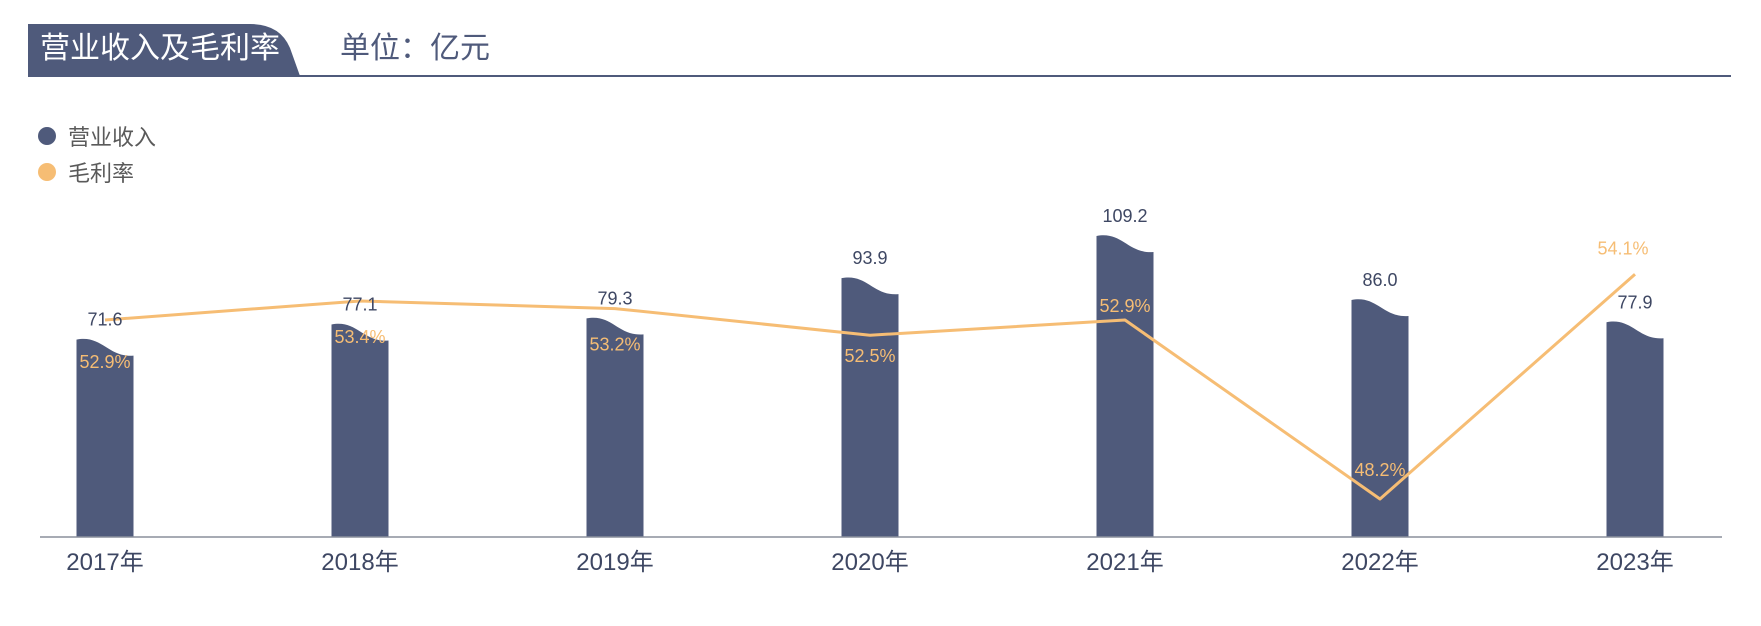 The width and height of the screenshot is (1761, 626). Describe the element at coordinates (1634, 562) in the screenshot. I see `x-tick-label: 2023年` at that location.